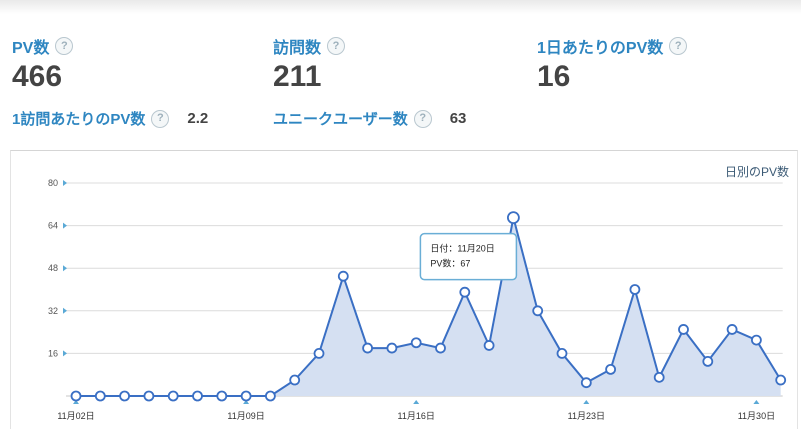 The width and height of the screenshot is (801, 429). I want to click on y-tick-label: 80, so click(53, 183).